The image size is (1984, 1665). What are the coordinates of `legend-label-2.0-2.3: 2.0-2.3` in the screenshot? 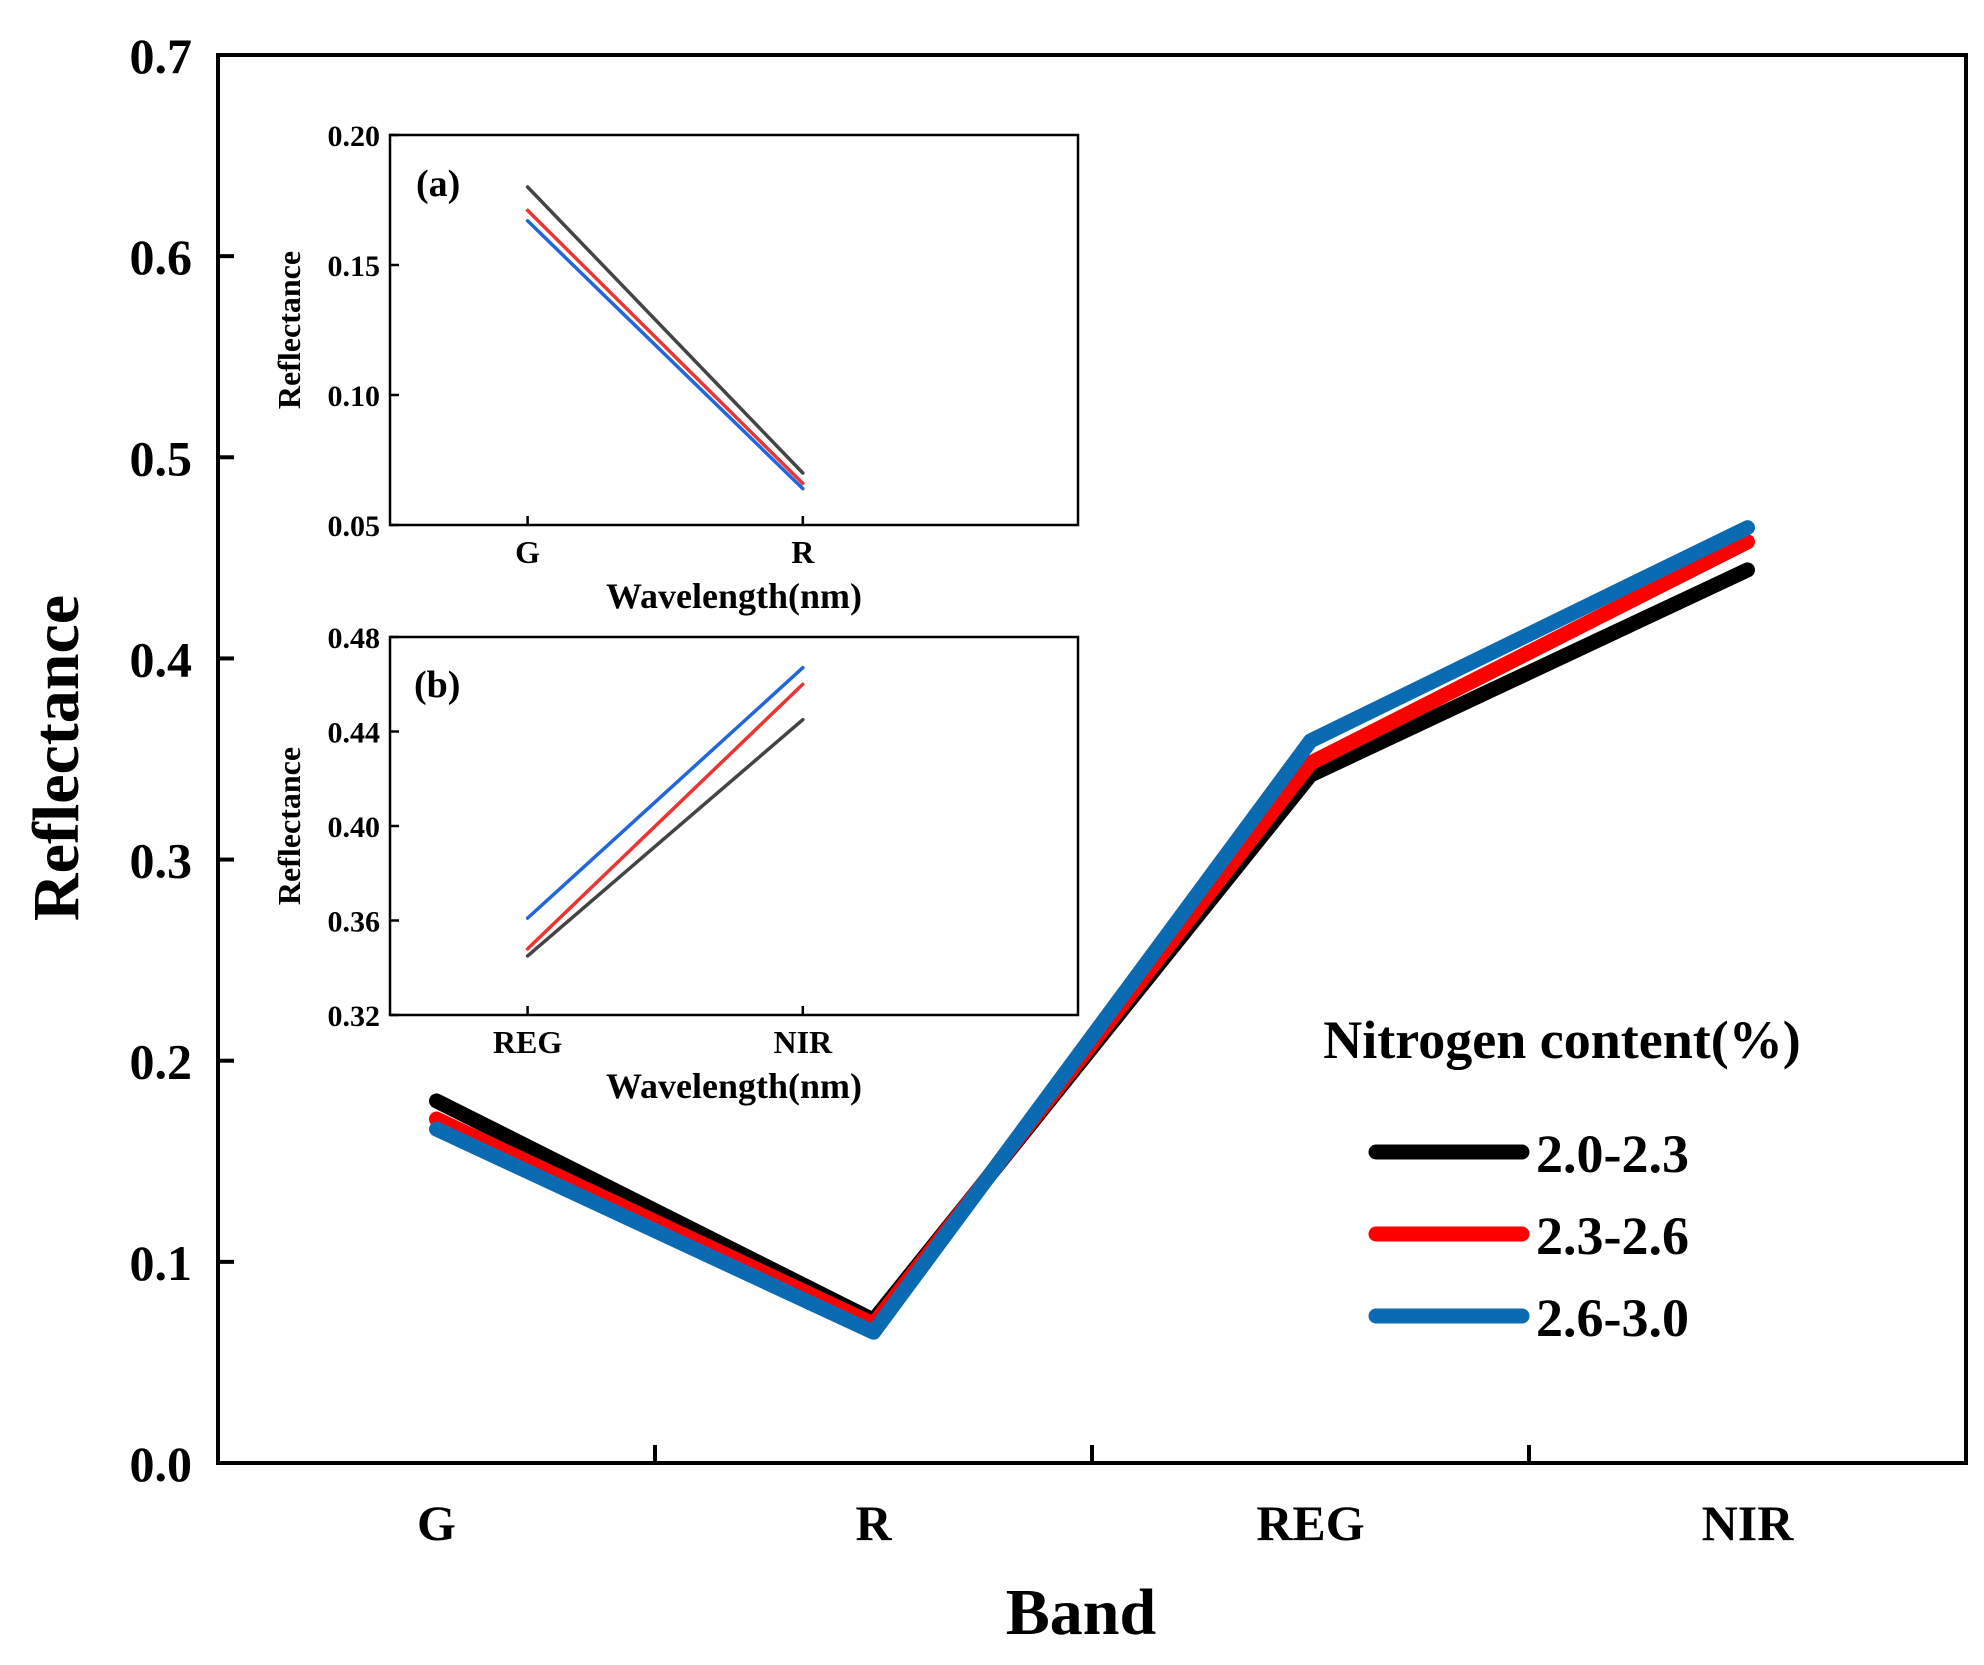 It's located at (1612, 1154).